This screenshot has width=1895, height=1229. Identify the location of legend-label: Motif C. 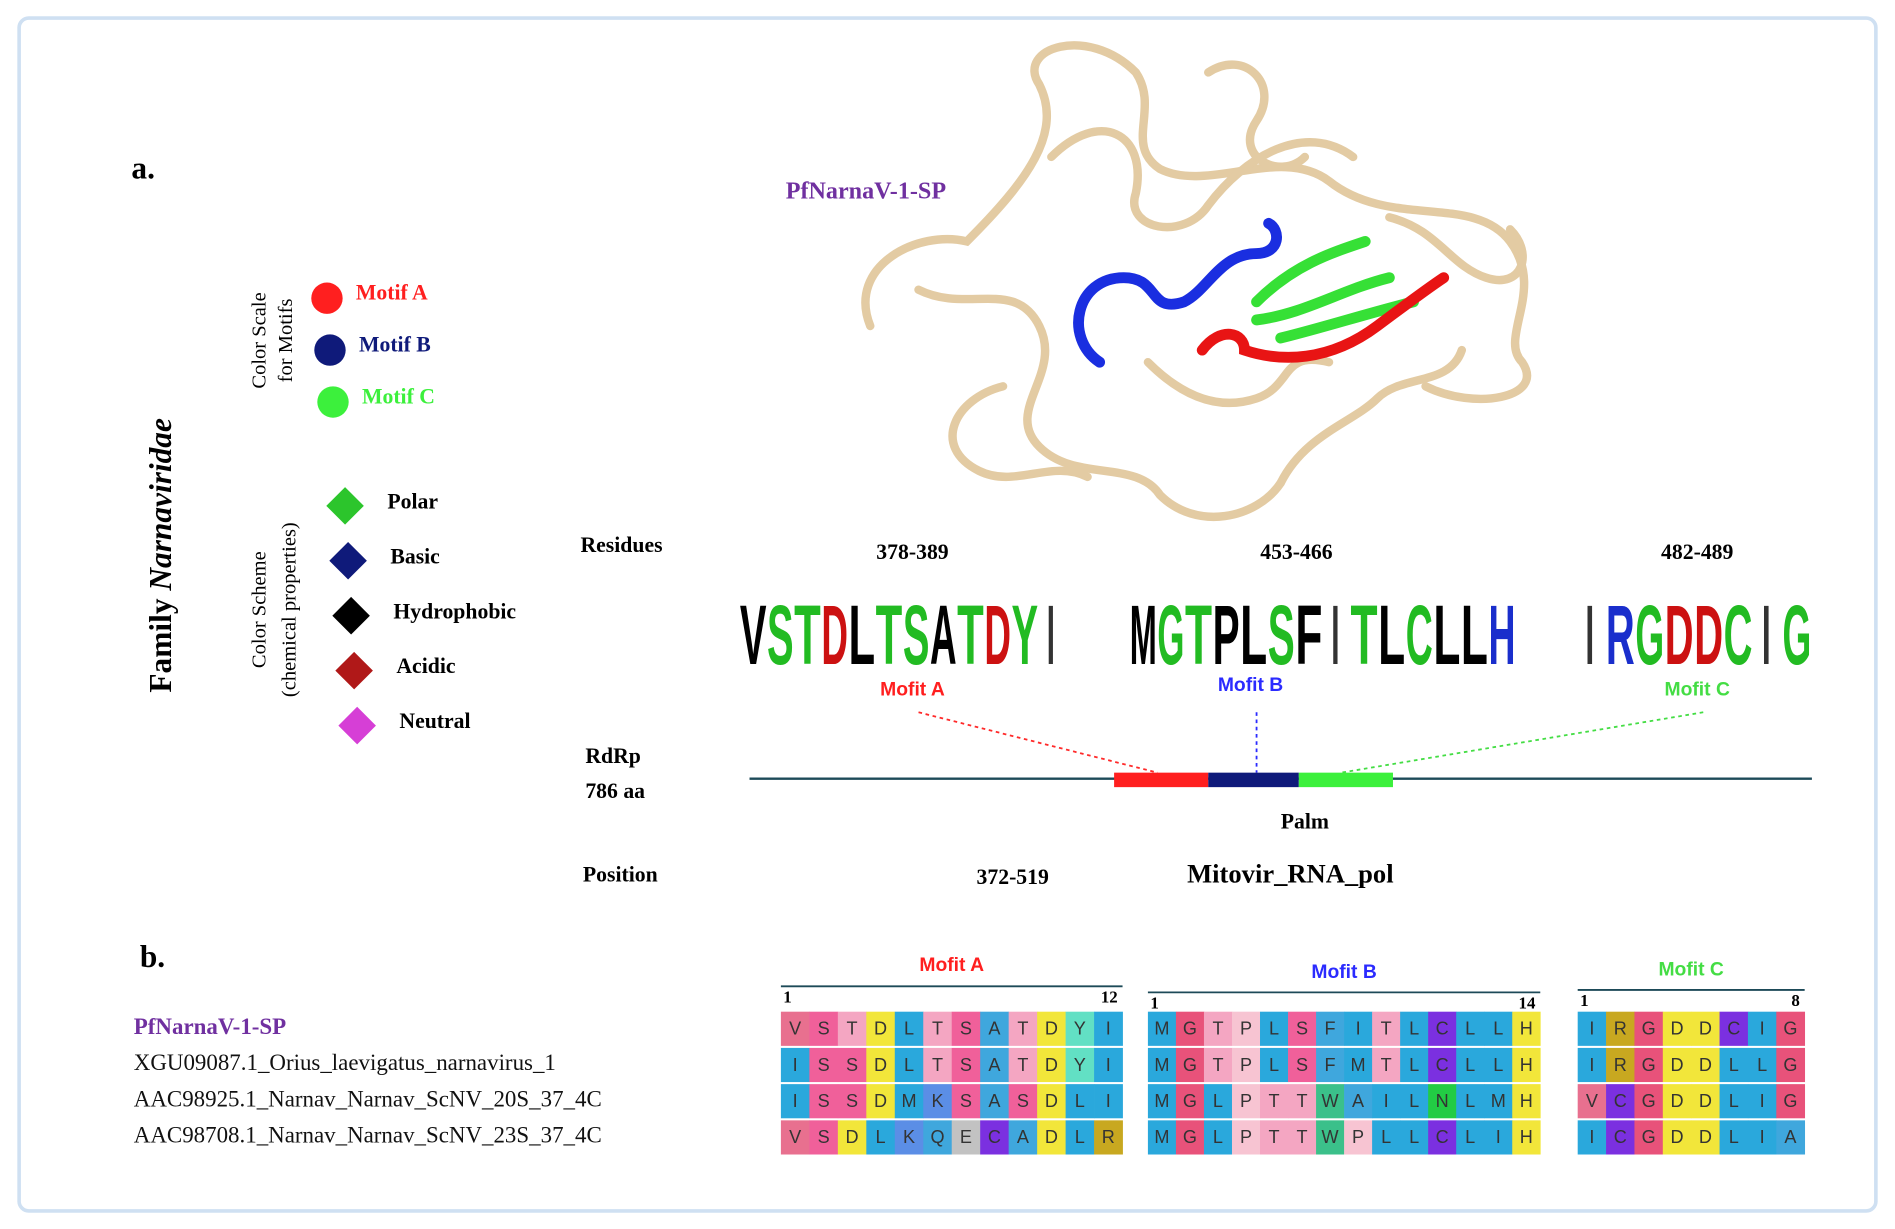
(398, 396).